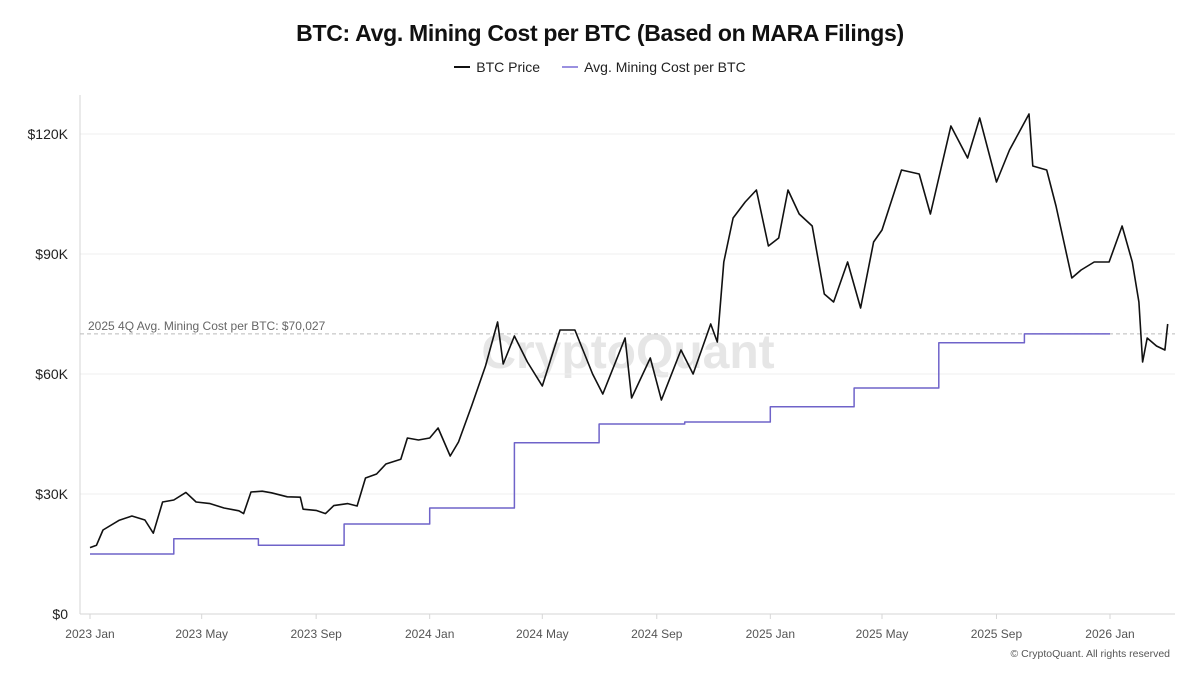  Describe the element at coordinates (60, 614) in the screenshot. I see `y-tick-label: $0` at that location.